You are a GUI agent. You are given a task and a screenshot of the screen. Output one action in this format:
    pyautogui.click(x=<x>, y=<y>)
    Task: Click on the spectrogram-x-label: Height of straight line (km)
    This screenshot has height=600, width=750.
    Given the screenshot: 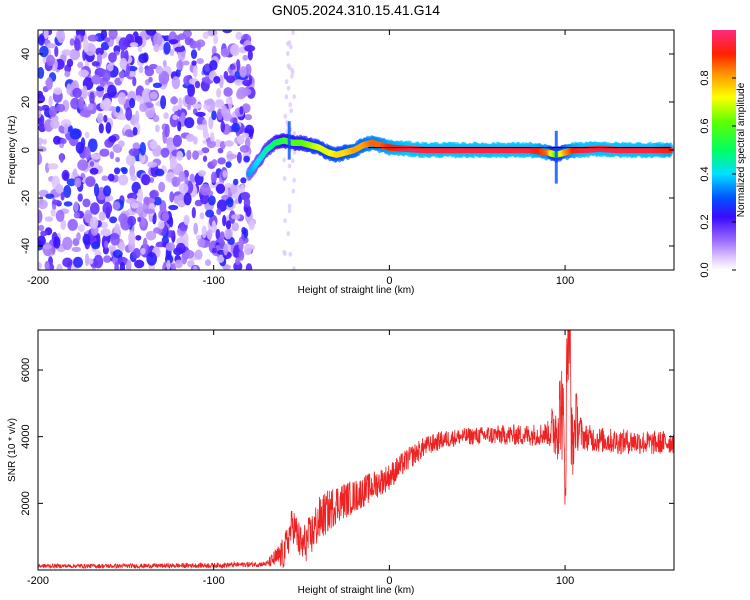 What is the action you would take?
    pyautogui.click(x=356, y=290)
    